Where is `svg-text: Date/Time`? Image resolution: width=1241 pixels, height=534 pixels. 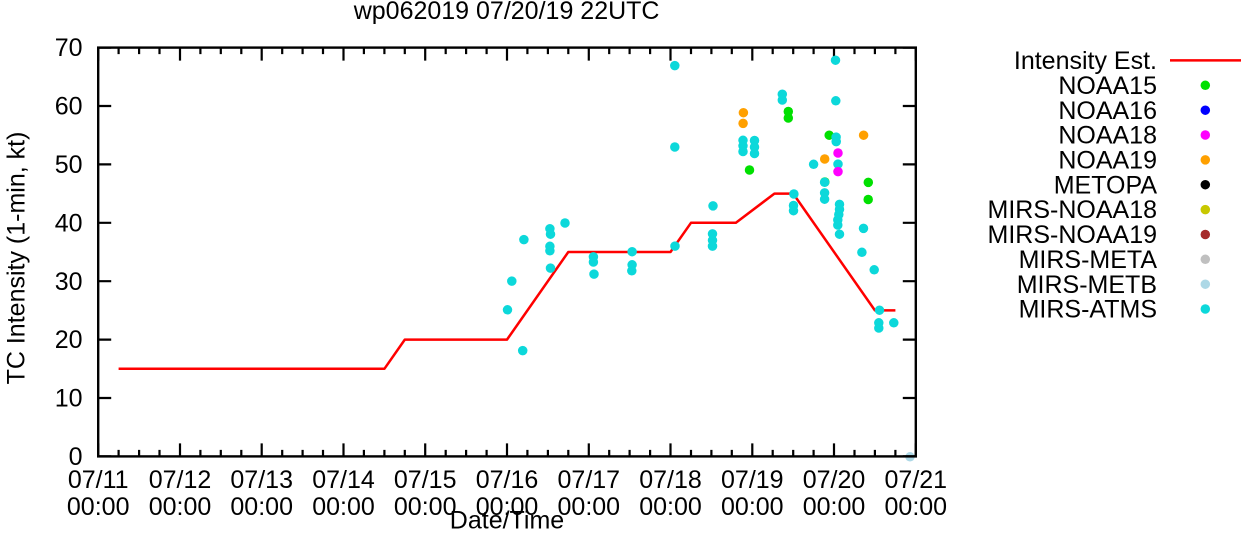
svg-text: Date/Time is located at coordinates (507, 518).